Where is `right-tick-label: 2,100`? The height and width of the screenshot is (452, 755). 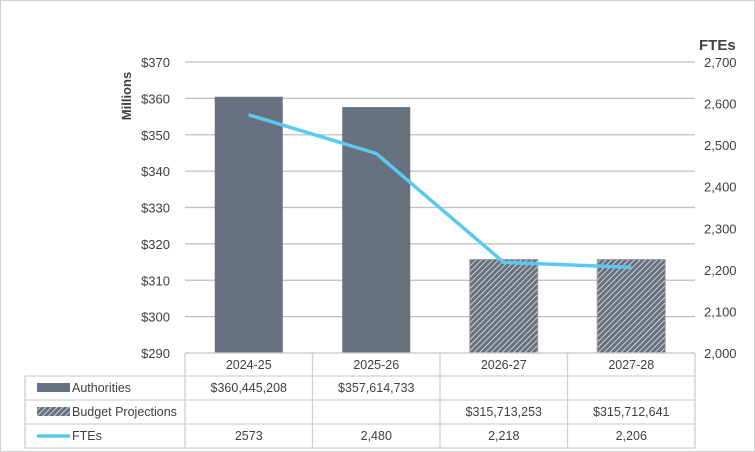 right-tick-label: 2,100 is located at coordinates (720, 311).